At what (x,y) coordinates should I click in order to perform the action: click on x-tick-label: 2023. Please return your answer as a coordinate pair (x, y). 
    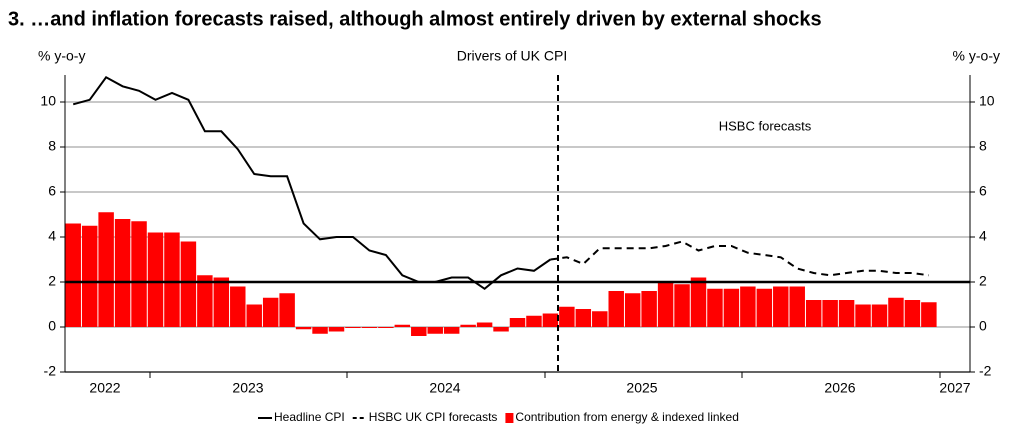
    Looking at the image, I should click on (247, 388).